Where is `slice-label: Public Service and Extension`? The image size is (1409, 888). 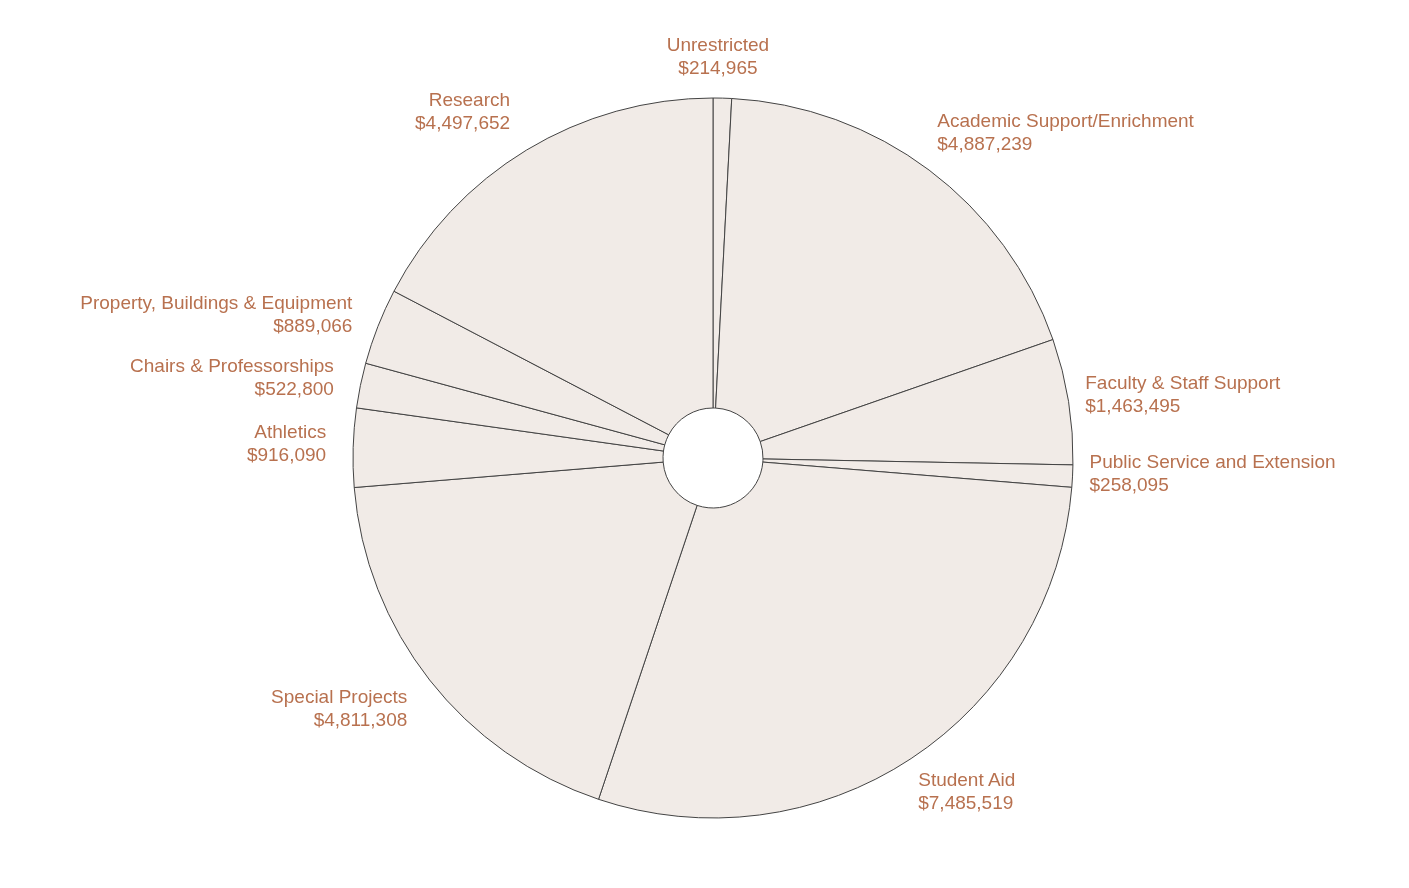 slice-label: Public Service and Extension is located at coordinates (1212, 462).